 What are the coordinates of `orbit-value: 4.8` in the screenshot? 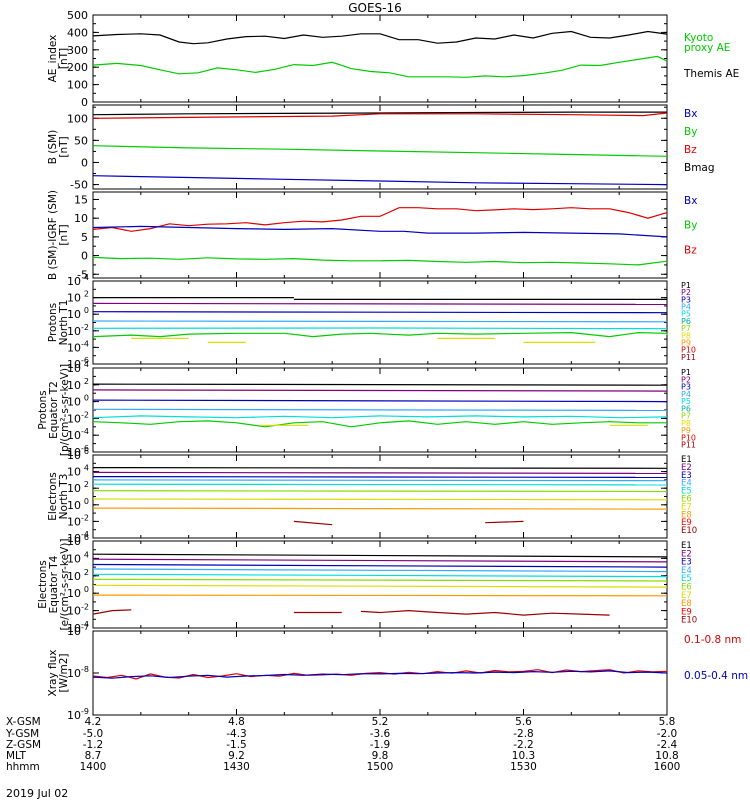 It's located at (236, 722).